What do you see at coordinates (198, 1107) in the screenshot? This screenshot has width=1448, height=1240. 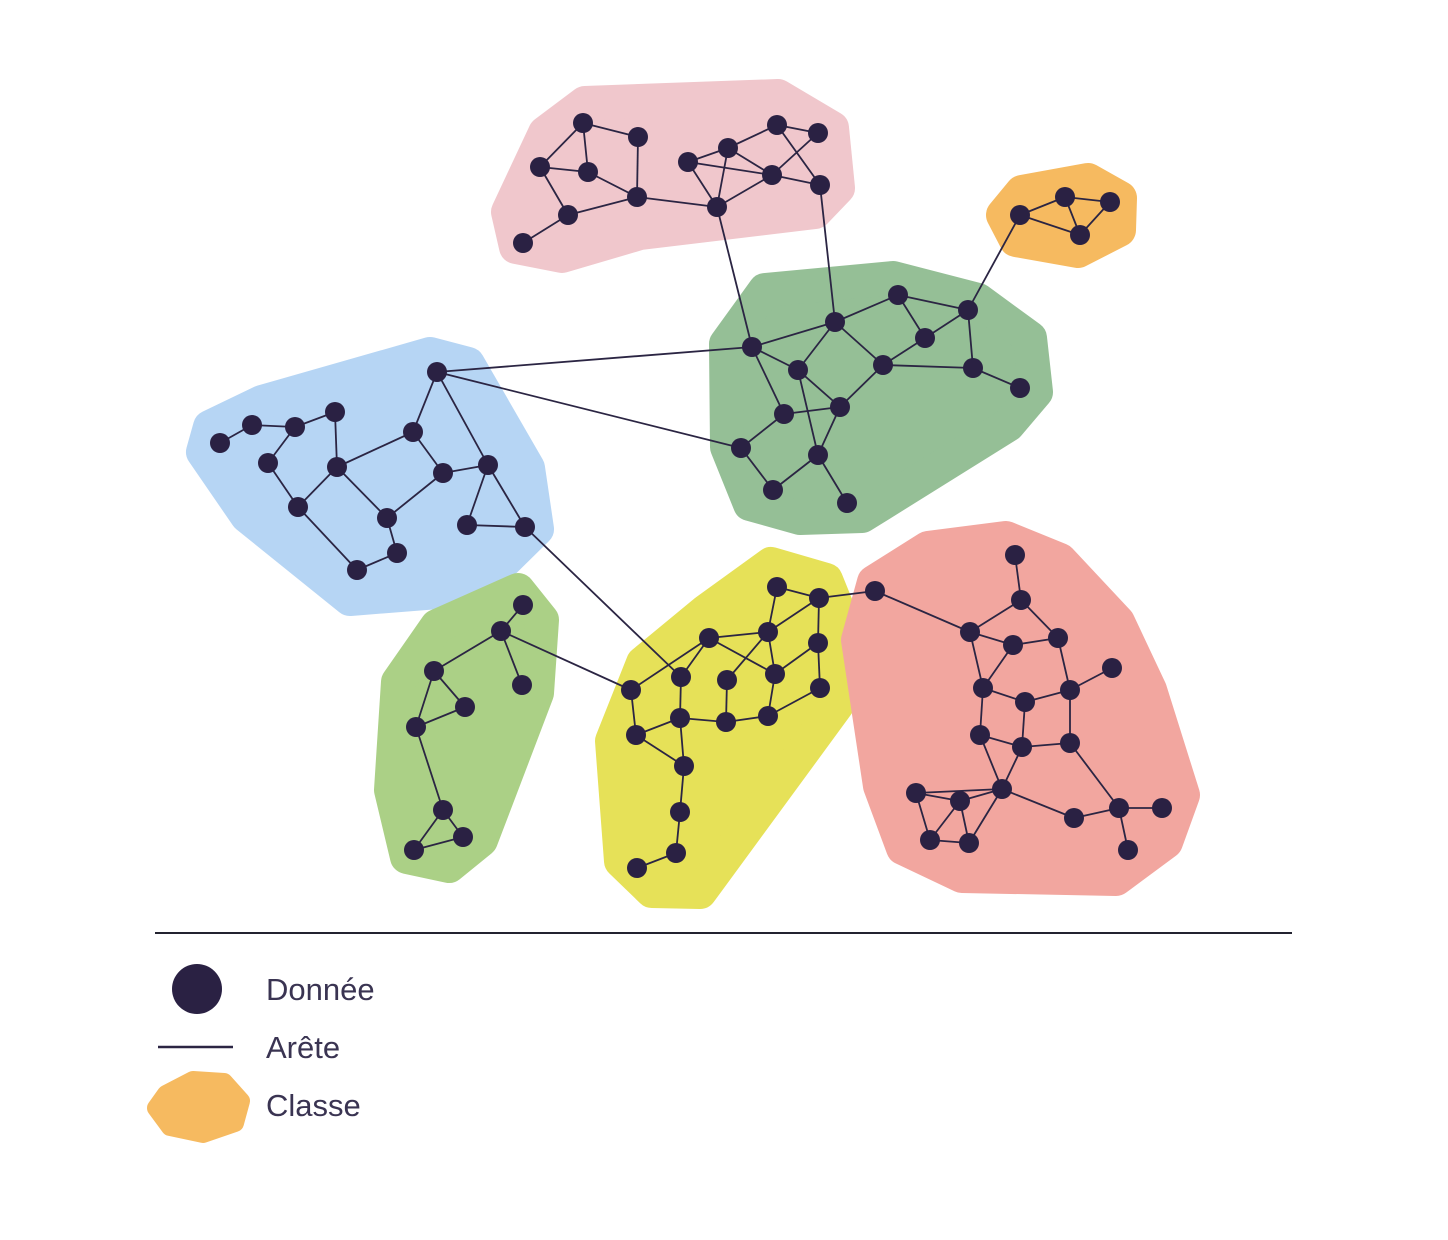 I see `legend-class-swatch` at bounding box center [198, 1107].